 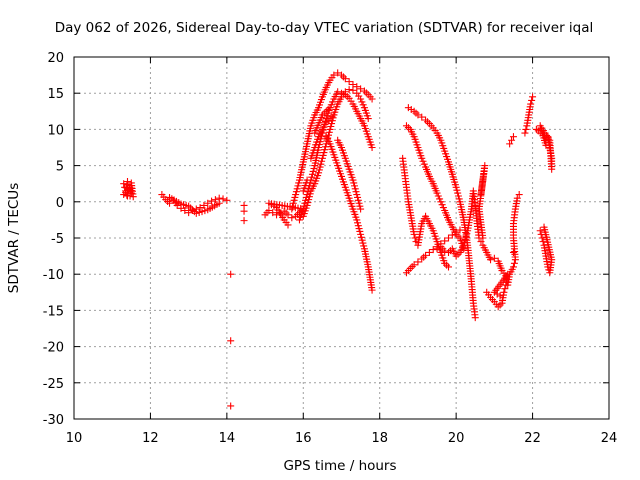 I want to click on x-tick-label: 12, so click(x=150, y=438).